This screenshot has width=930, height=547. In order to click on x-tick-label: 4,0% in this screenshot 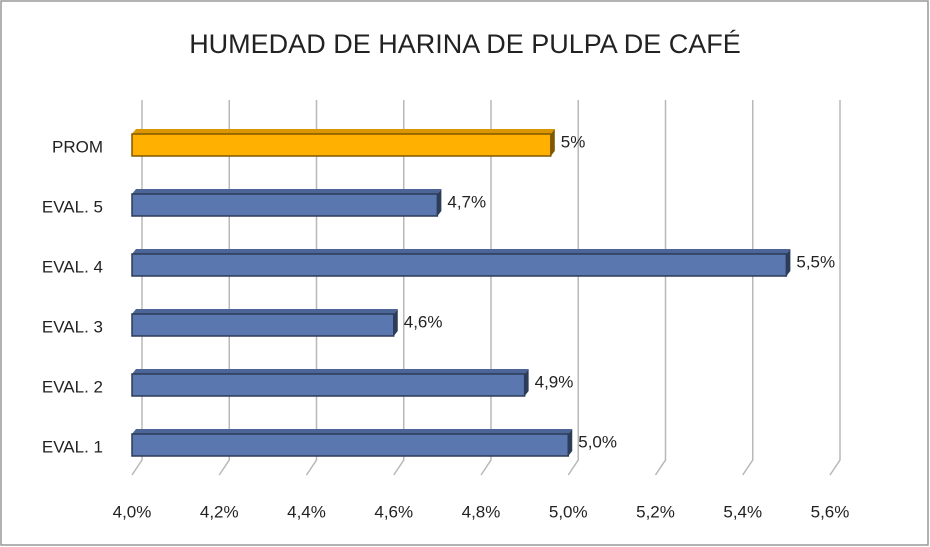, I will do `click(132, 511)`.